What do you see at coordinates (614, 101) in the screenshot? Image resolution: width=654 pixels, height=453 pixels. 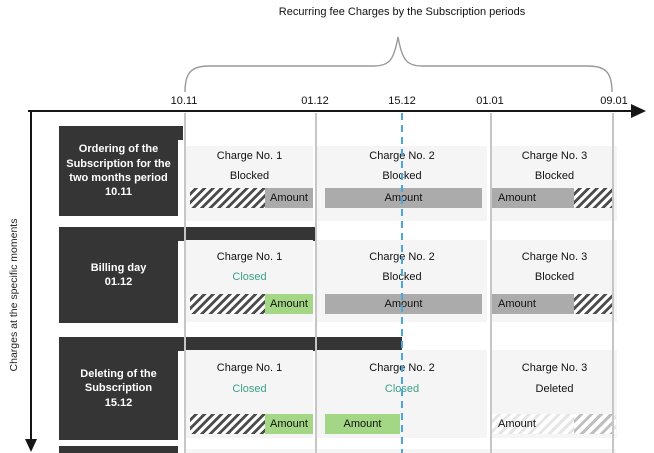 I see `date-tick-09-01: 09.01` at bounding box center [614, 101].